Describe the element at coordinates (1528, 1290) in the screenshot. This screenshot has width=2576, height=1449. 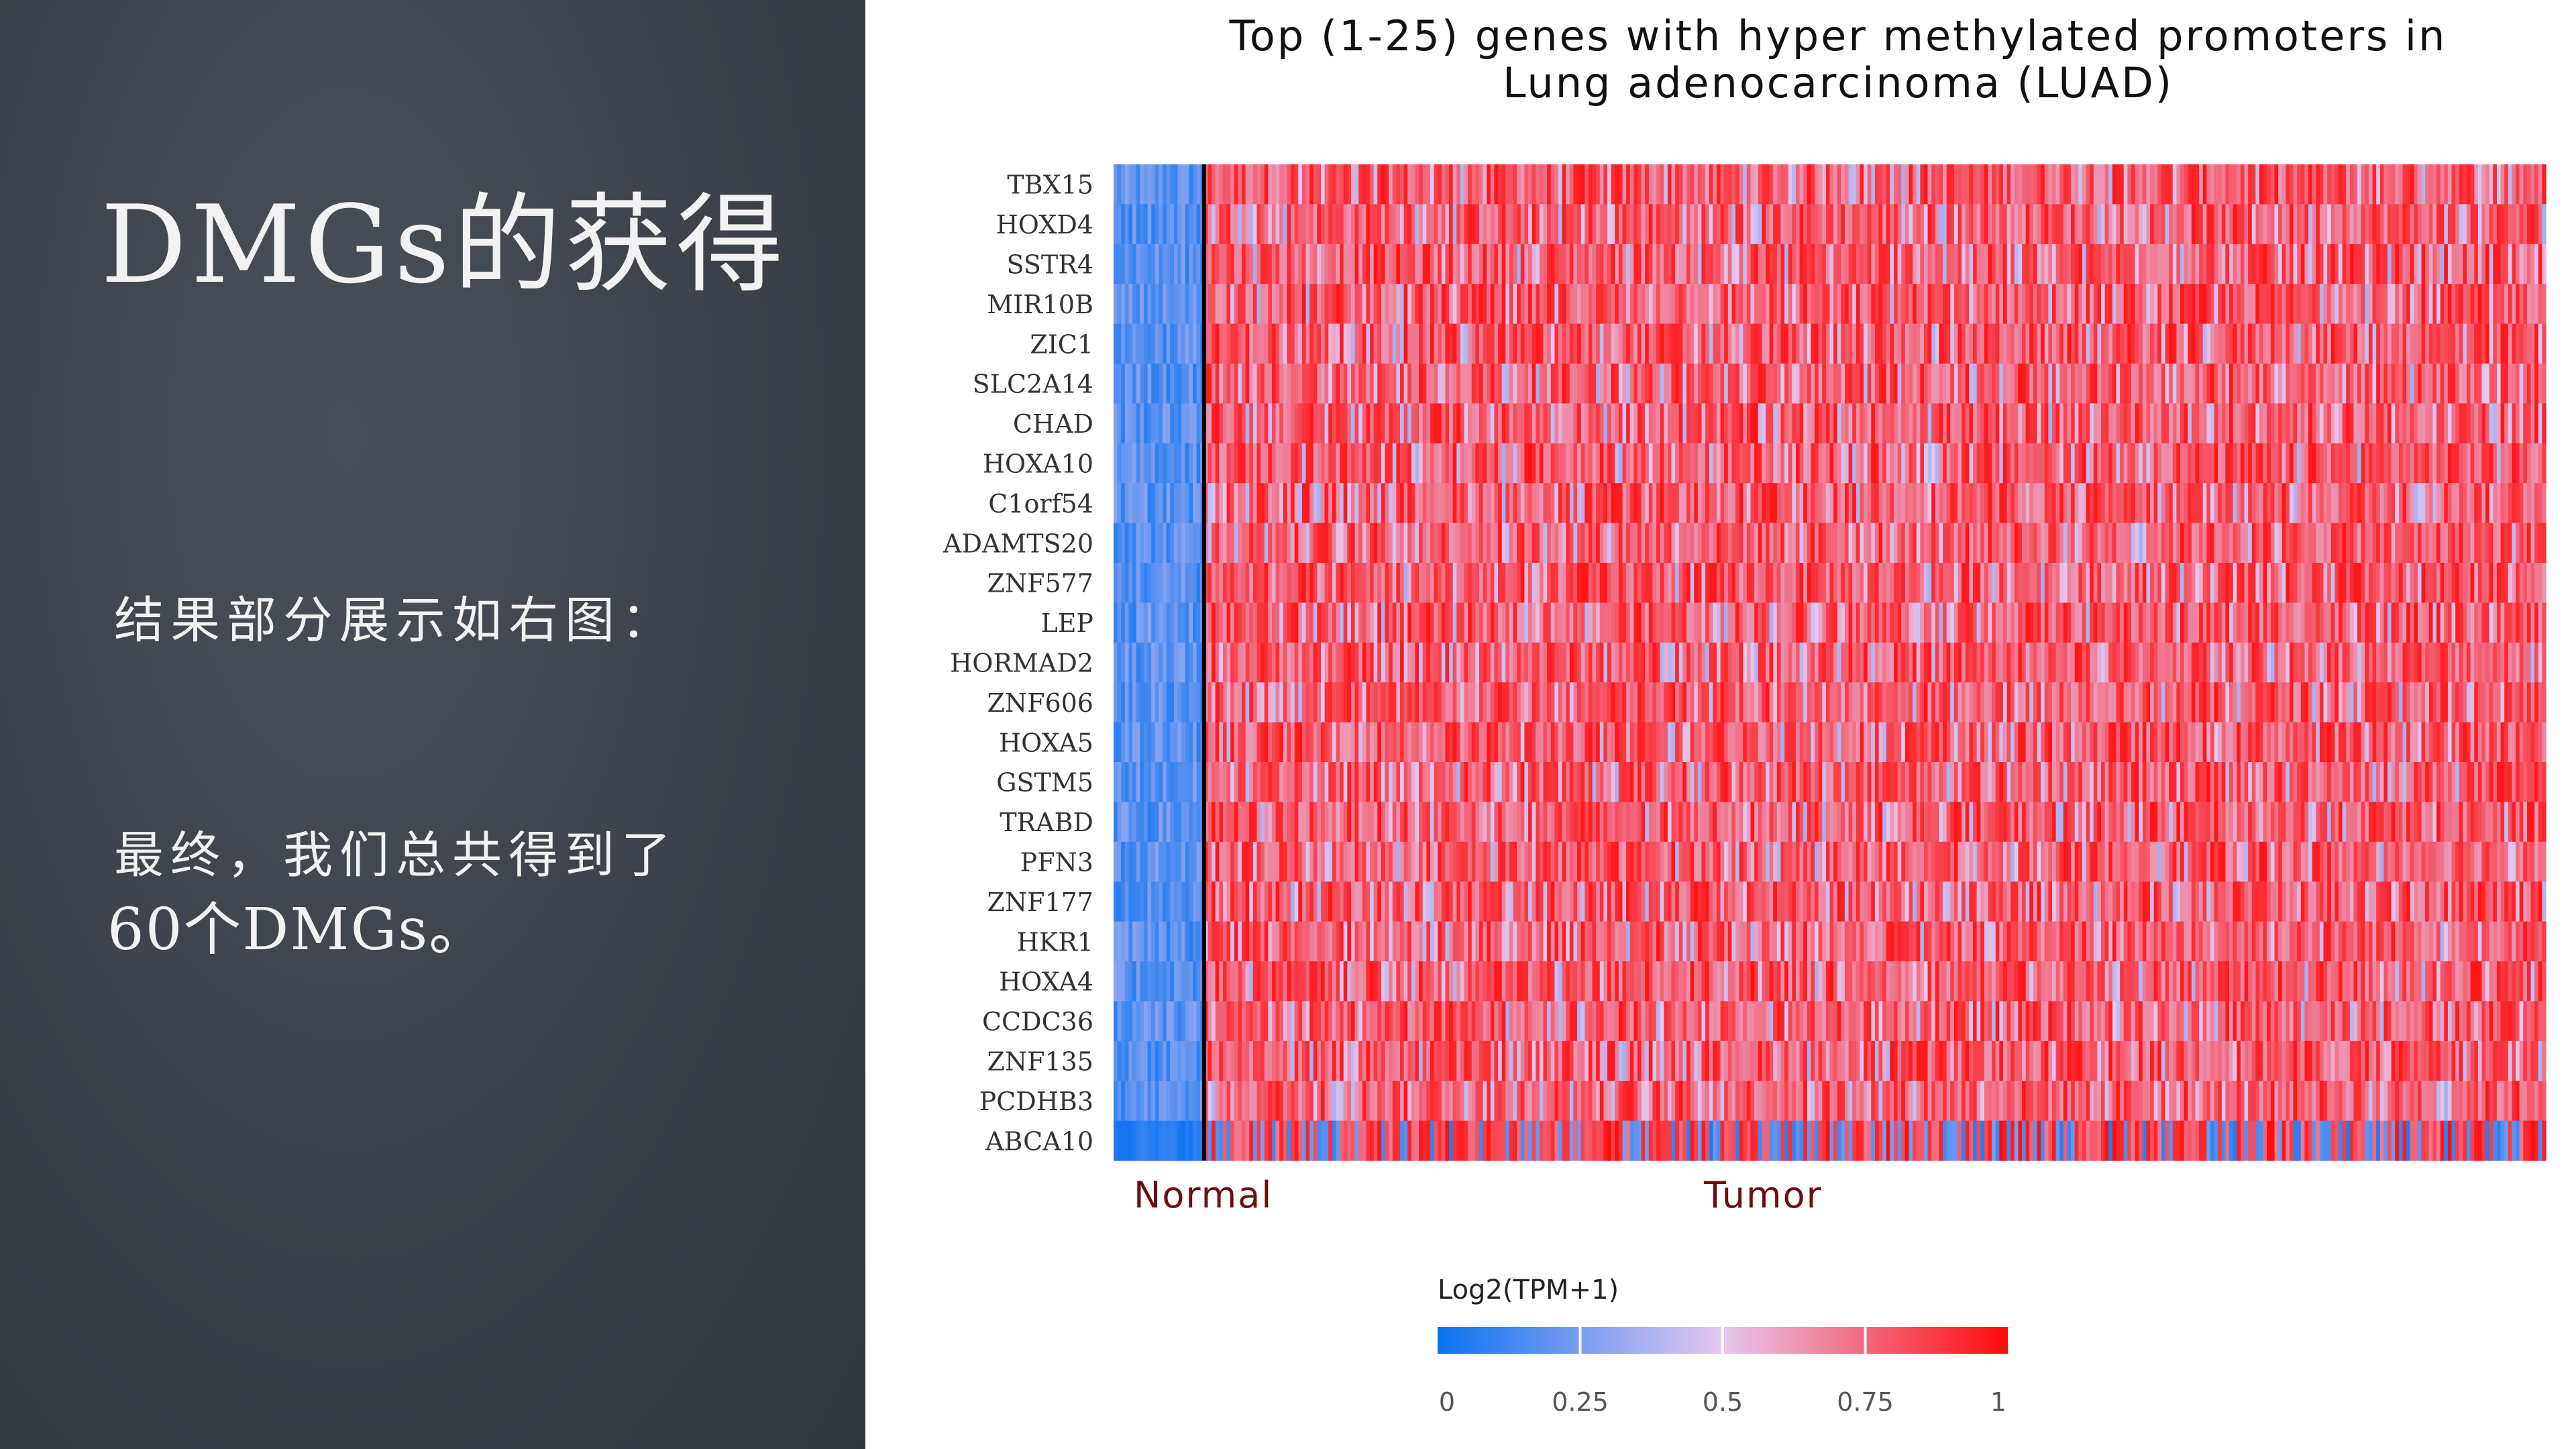
I see `legend-title: Log2(TPM+1)` at that location.